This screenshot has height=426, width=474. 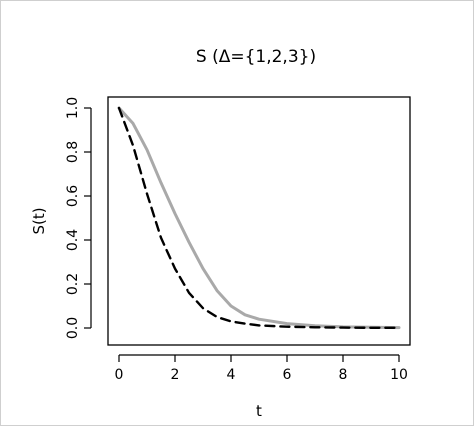 I want to click on y-tick-label: 0.4, so click(x=73, y=240).